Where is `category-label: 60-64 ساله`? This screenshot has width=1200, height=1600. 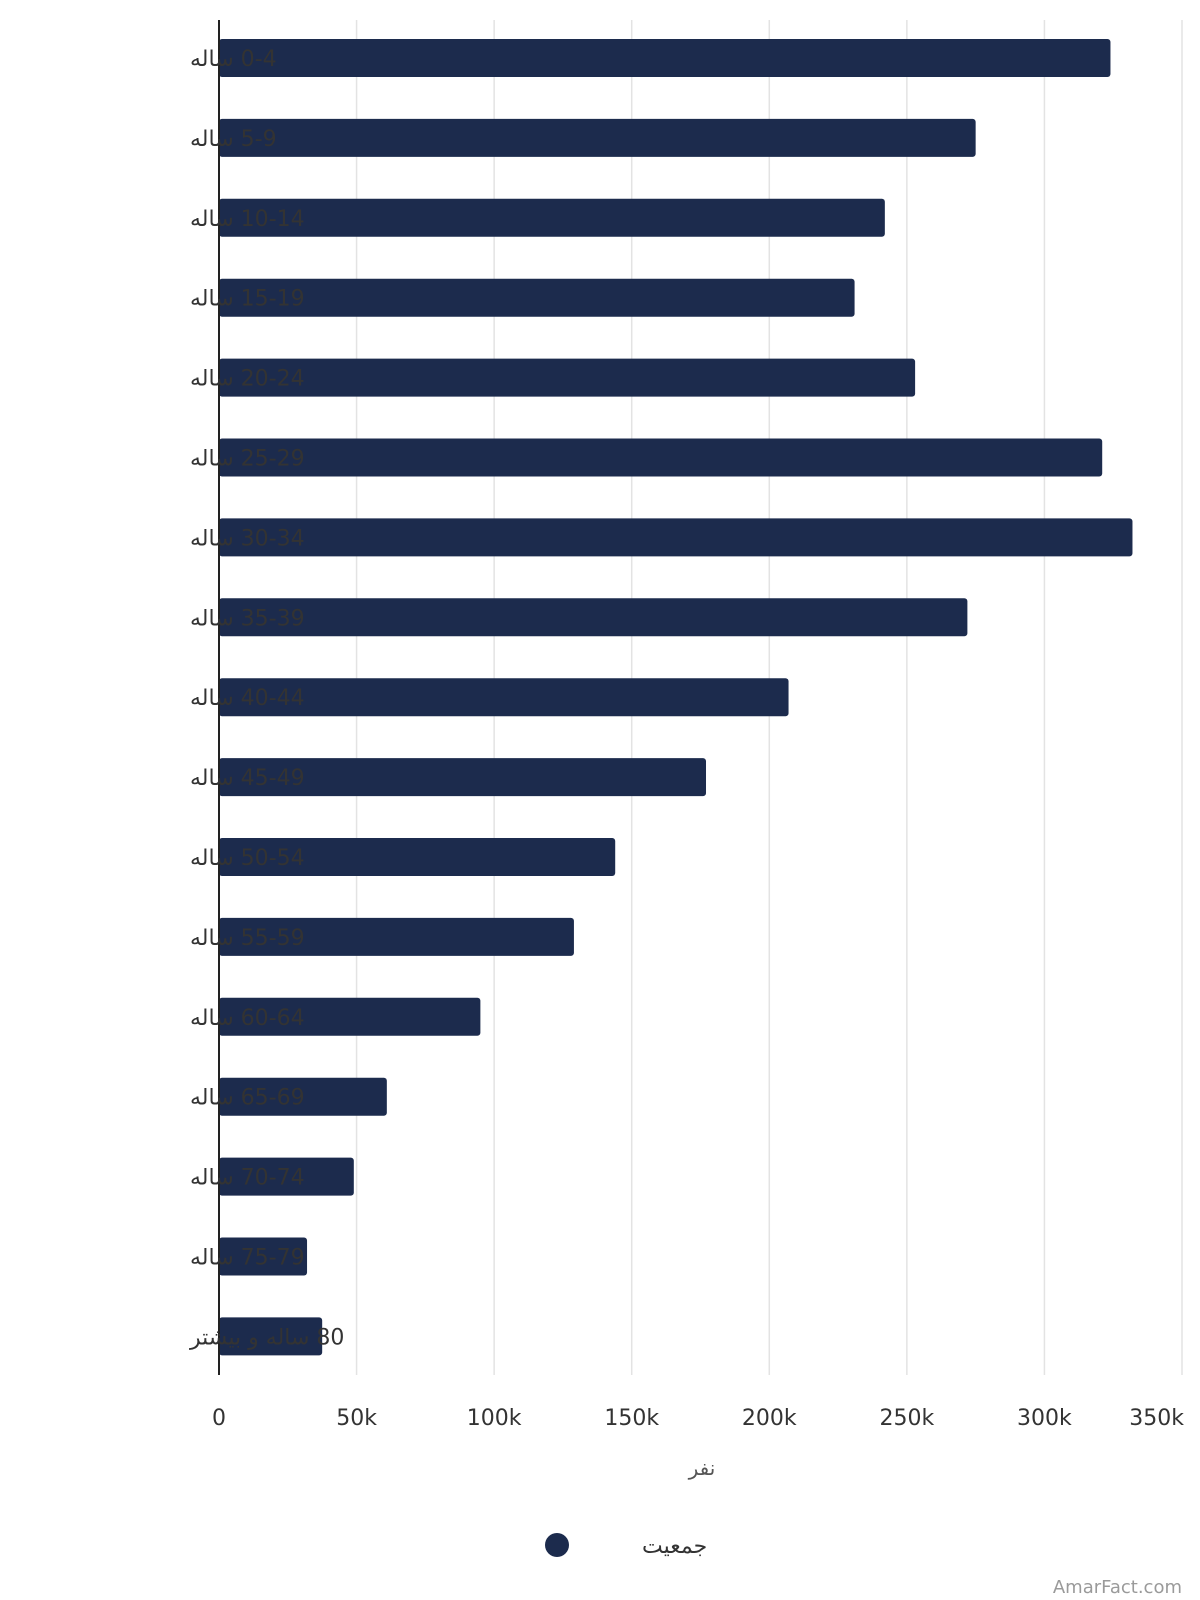
category-label: 60-64 ساله is located at coordinates (247, 1018).